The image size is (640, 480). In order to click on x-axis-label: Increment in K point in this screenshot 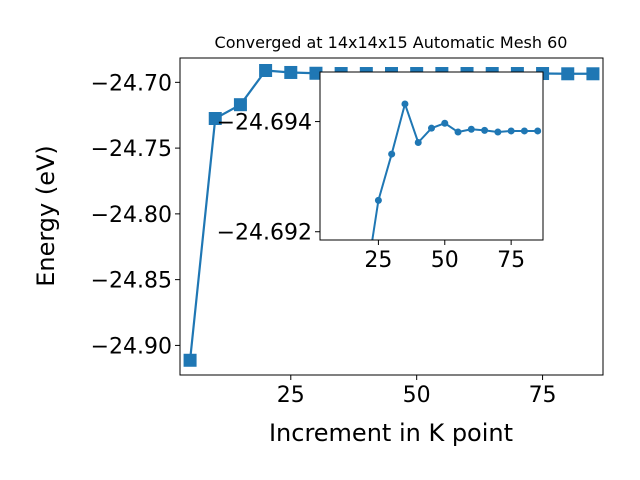, I will do `click(391, 433)`.